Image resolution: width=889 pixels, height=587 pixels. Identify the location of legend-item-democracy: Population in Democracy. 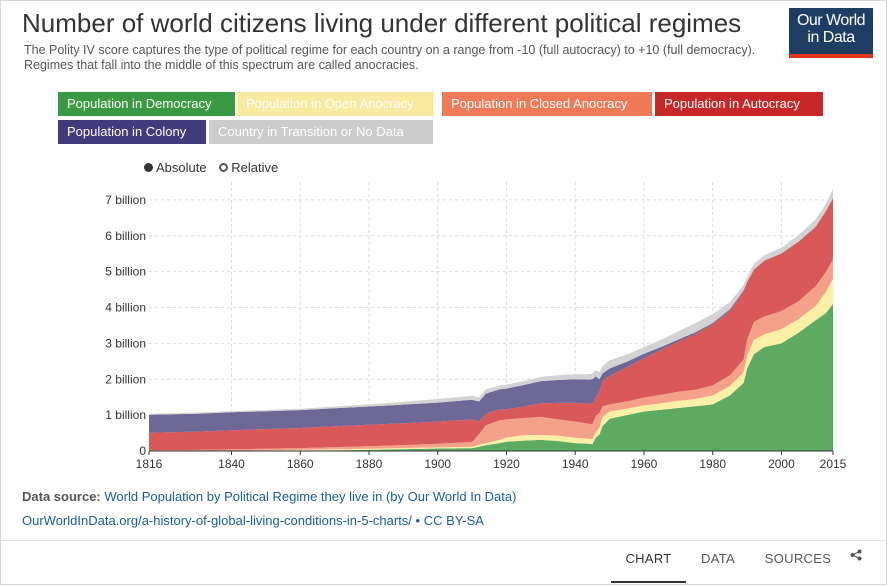
(146, 104).